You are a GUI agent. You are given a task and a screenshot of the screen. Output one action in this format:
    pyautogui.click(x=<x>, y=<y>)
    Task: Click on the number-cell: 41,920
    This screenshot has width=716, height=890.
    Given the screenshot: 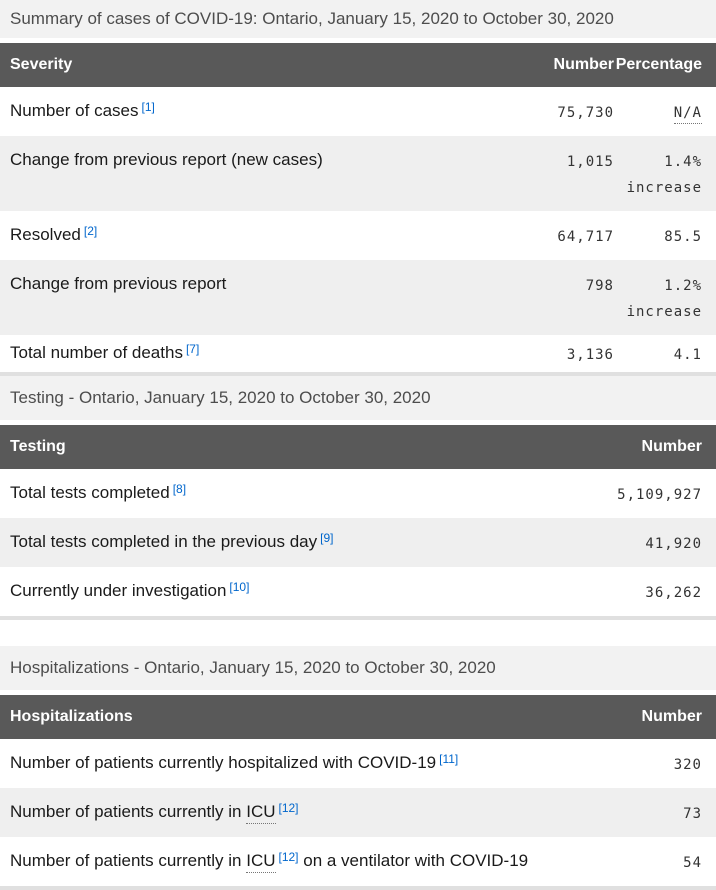 What is the action you would take?
    pyautogui.click(x=673, y=544)
    